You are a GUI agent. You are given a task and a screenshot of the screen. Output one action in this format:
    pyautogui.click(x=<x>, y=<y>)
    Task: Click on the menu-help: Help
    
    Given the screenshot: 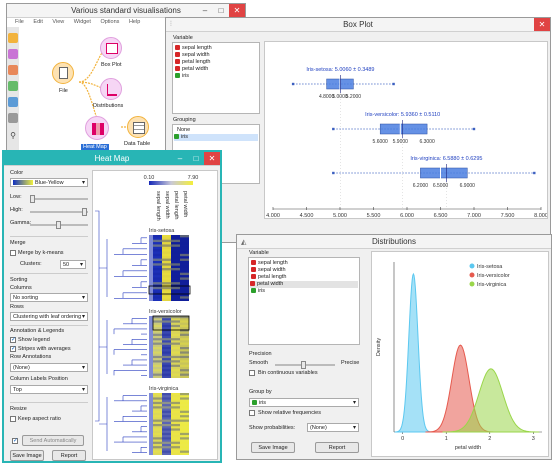 What is the action you would take?
    pyautogui.click(x=134, y=22)
    